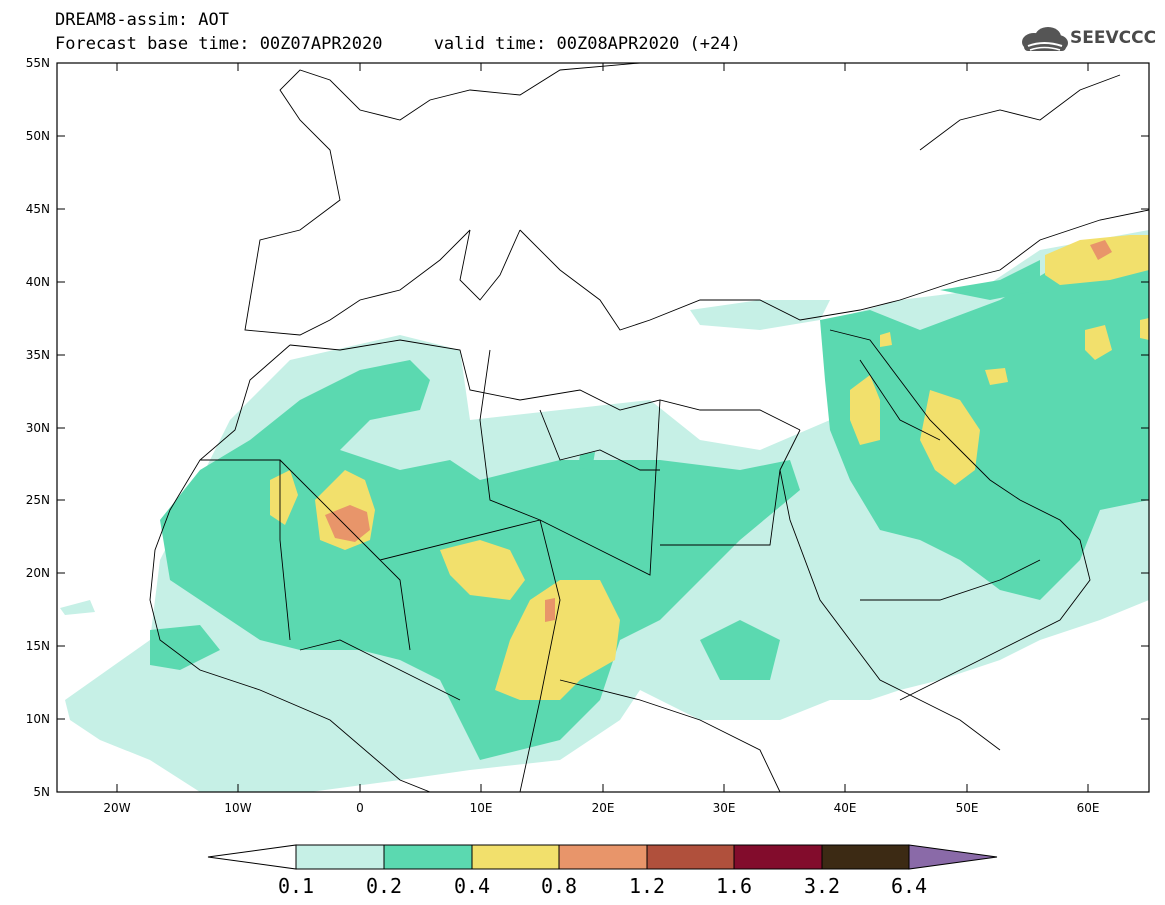 This screenshot has width=1165, height=905. Describe the element at coordinates (1045, 39) in the screenshot. I see `cloud-icon` at that location.